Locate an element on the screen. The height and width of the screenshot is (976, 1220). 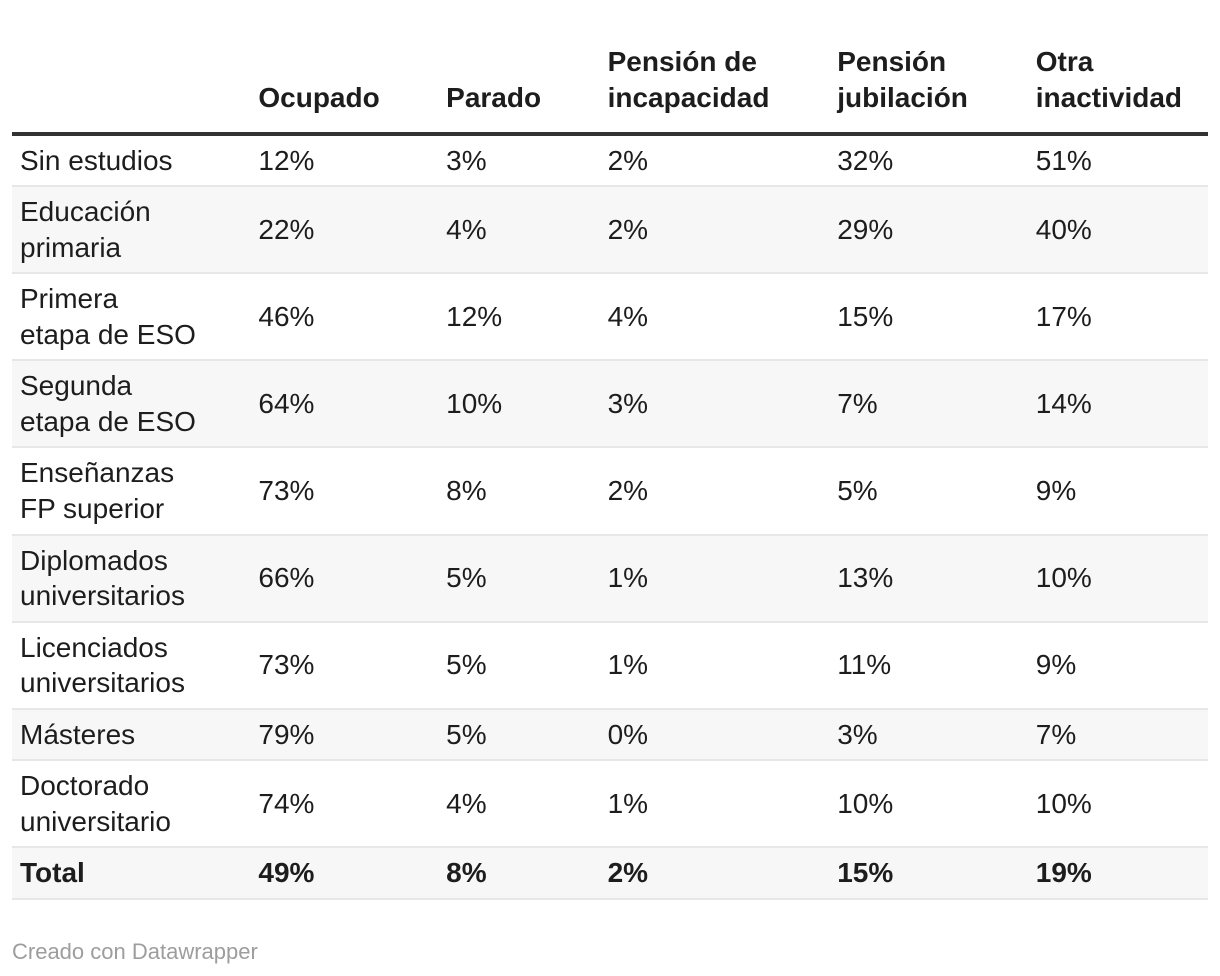
row-label: Enseñanzas FP superior is located at coordinates (135, 490).